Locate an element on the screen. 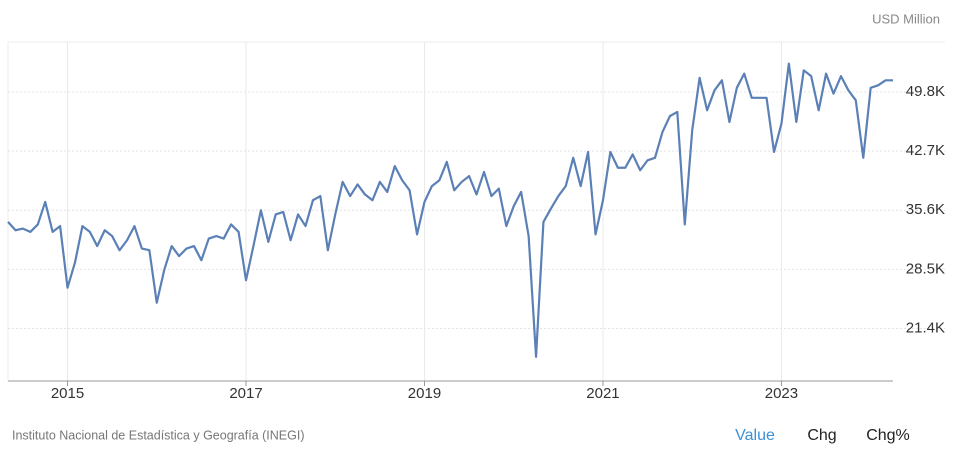 Image resolution: width=960 pixels, height=457 pixels. y-tick-label: 49.8K is located at coordinates (925, 91).